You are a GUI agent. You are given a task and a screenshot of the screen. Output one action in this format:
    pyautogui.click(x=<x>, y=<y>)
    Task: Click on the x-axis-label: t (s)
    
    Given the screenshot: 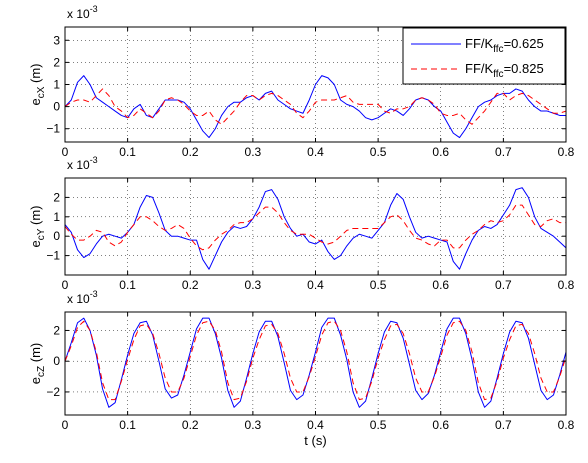 What is the action you would take?
    pyautogui.click(x=315, y=440)
    